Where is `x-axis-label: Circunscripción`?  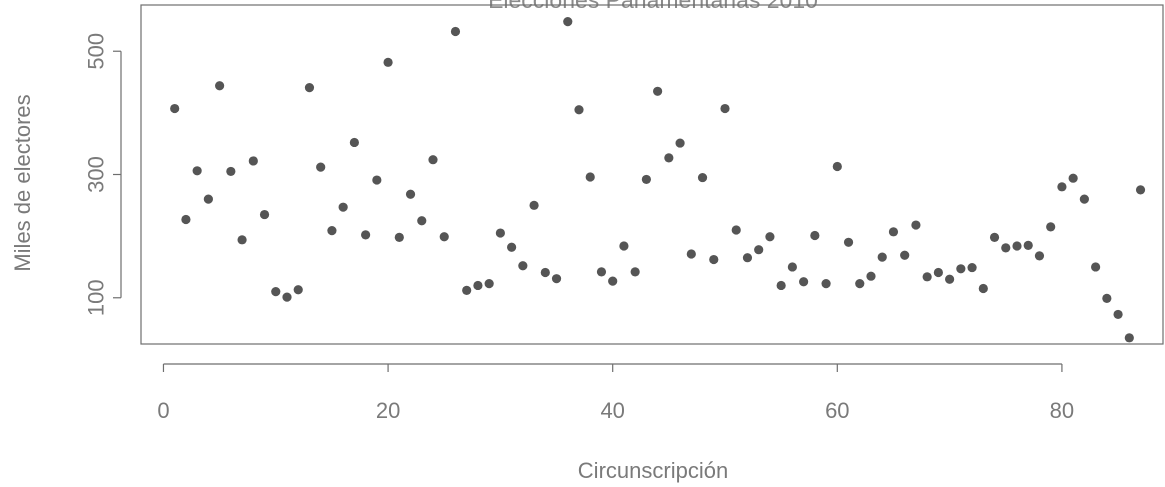 x-axis-label: Circunscripción is located at coordinates (653, 470).